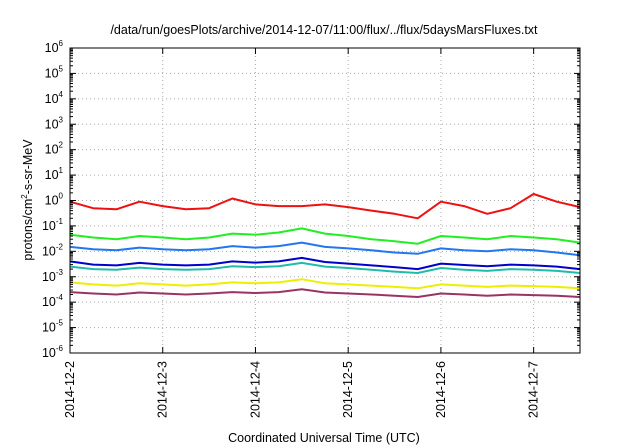  Describe the element at coordinates (54, 98) in the screenshot. I see `y-tick-label: 10⁴` at that location.